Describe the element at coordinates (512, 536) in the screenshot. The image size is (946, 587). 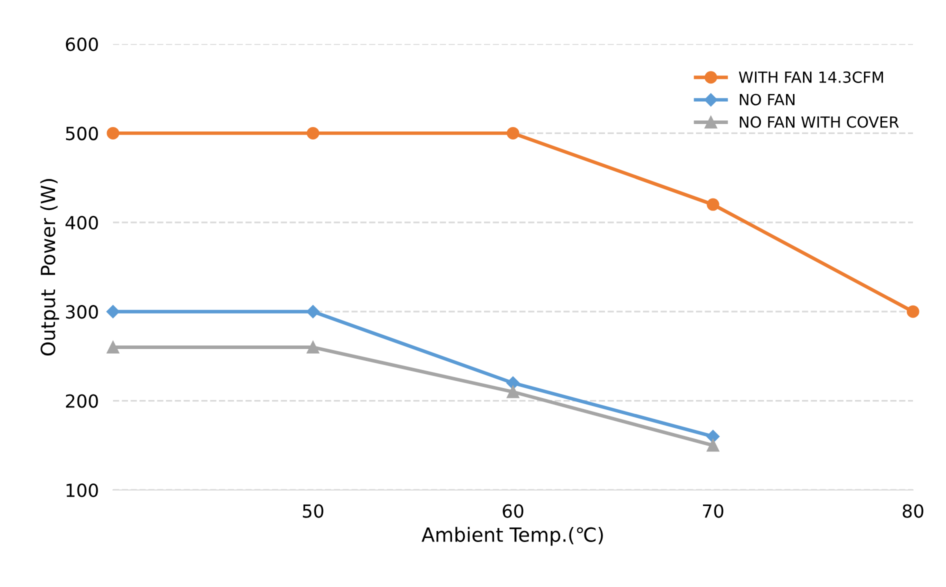
I see `x-axis-title: Ambient Temp.(℃)` at that location.